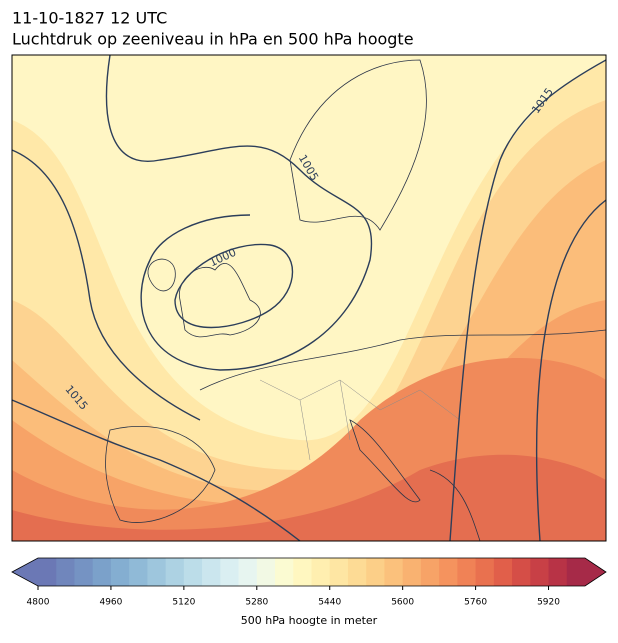  Describe the element at coordinates (183, 603) in the screenshot. I see `colorbar-tick-label: 5120` at that location.